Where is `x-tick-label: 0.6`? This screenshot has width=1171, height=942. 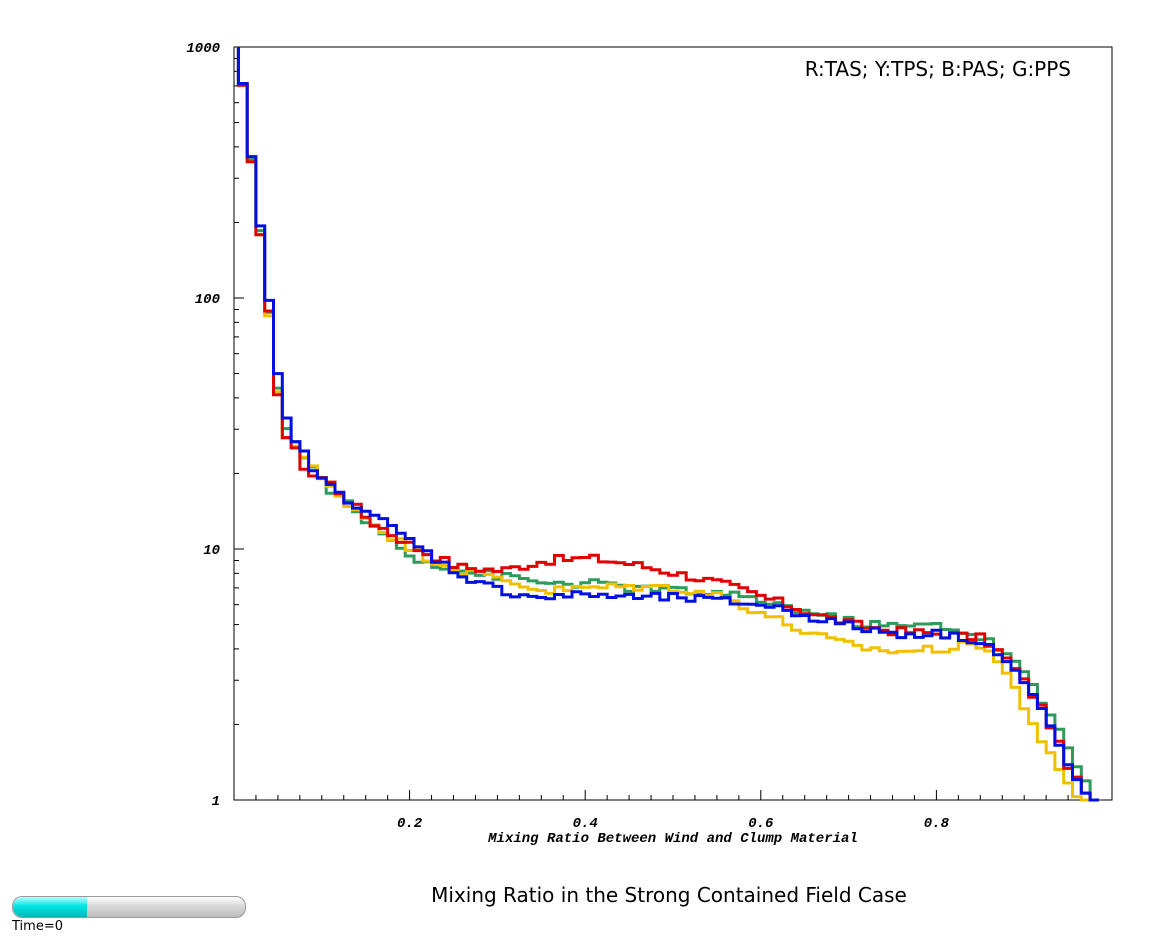 x-tick-label: 0.6 is located at coordinates (761, 824).